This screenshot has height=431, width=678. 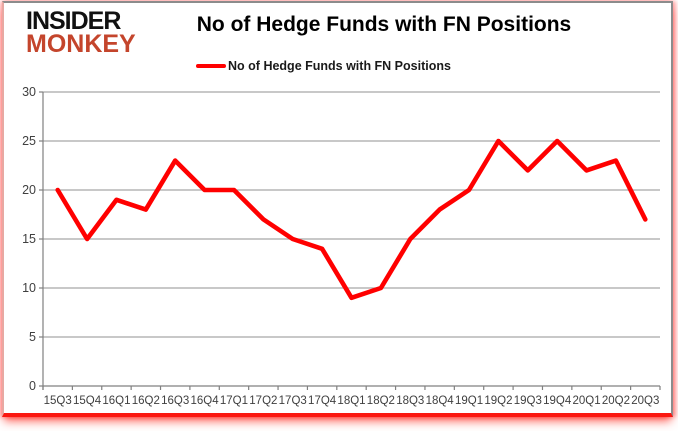 I want to click on x-axis-label: 20Q1, so click(x=586, y=401).